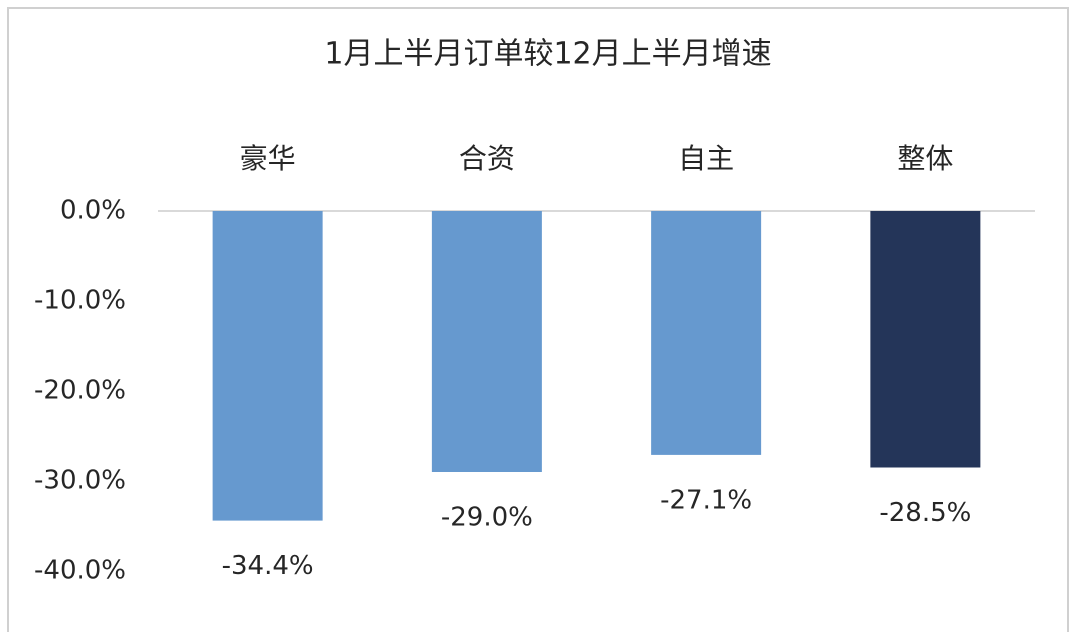  I want to click on x-tick-label: 整体, so click(925, 158).